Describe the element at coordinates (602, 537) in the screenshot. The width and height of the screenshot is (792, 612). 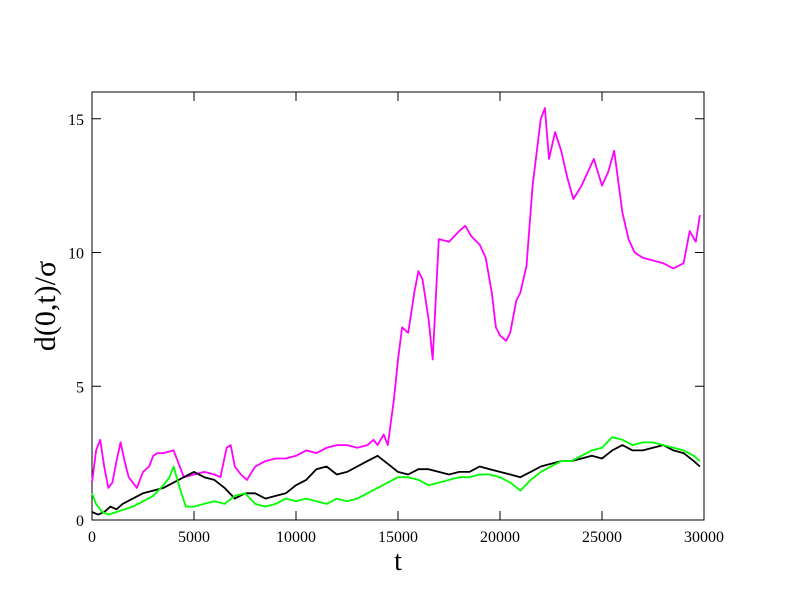
I see `x-tick-label: 25000` at that location.